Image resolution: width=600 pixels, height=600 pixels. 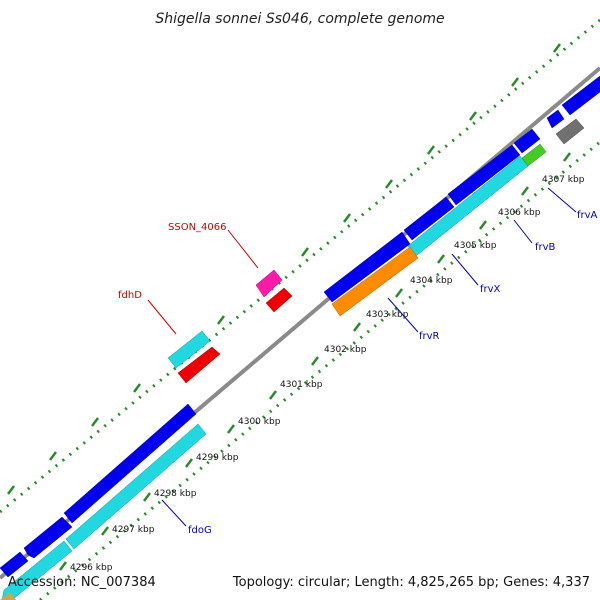 I want to click on cds-green, so click(x=534, y=155).